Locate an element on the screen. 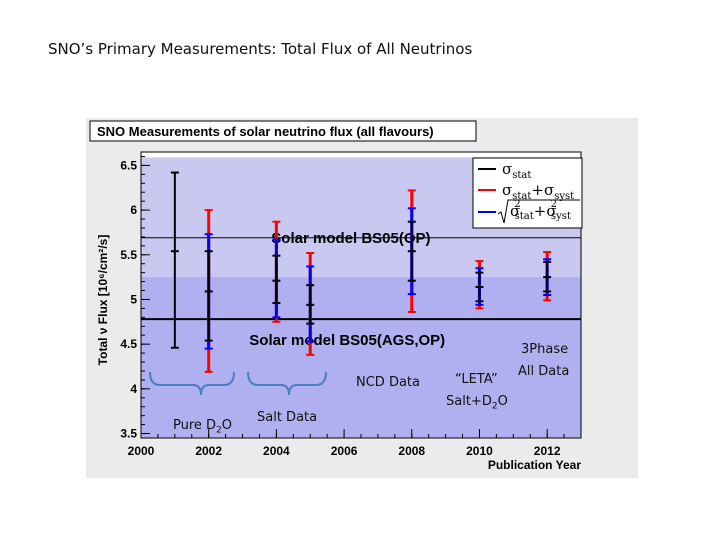 The height and width of the screenshot is (540, 720). dataset-braces is located at coordinates (238, 383).